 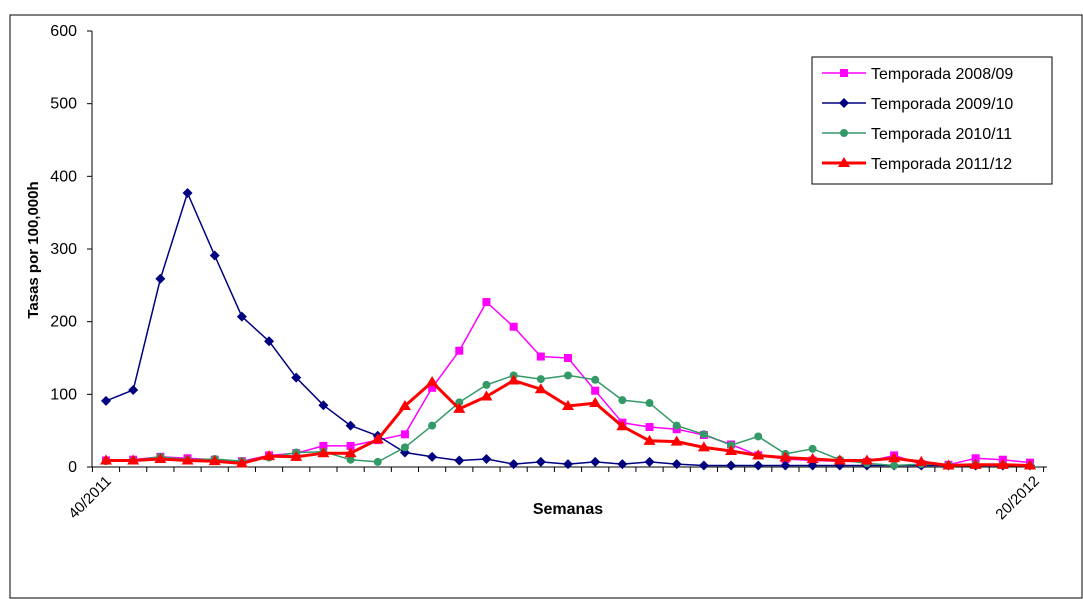 I want to click on legend-item: Temporada 2011/12, so click(x=917, y=164).